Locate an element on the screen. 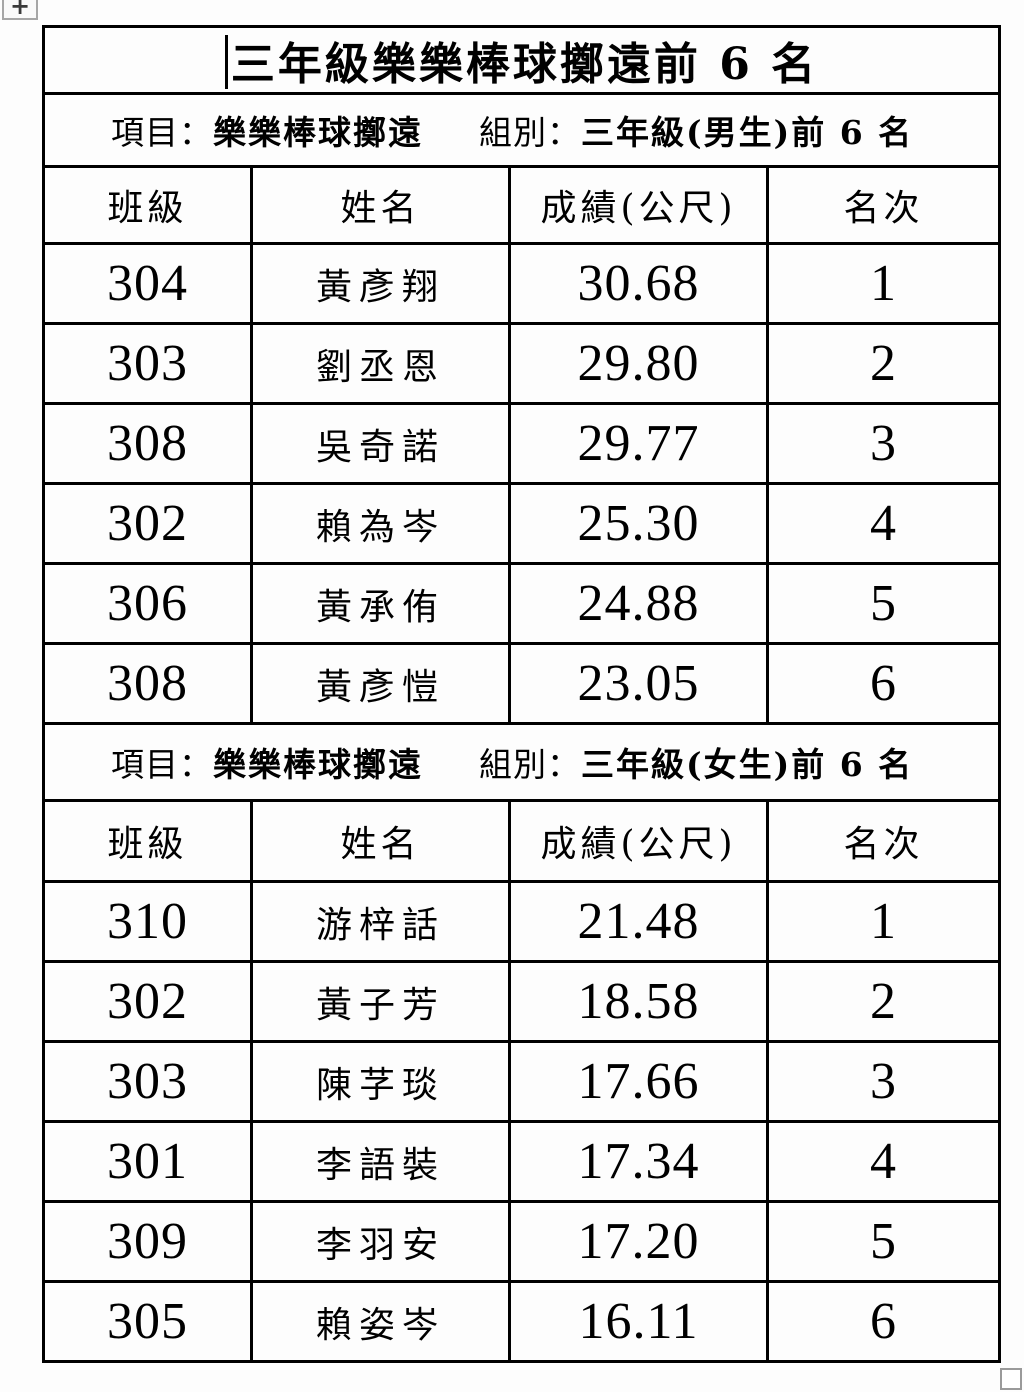 The width and height of the screenshot is (1024, 1392). name-cell: 李語裝 is located at coordinates (380, 1161).